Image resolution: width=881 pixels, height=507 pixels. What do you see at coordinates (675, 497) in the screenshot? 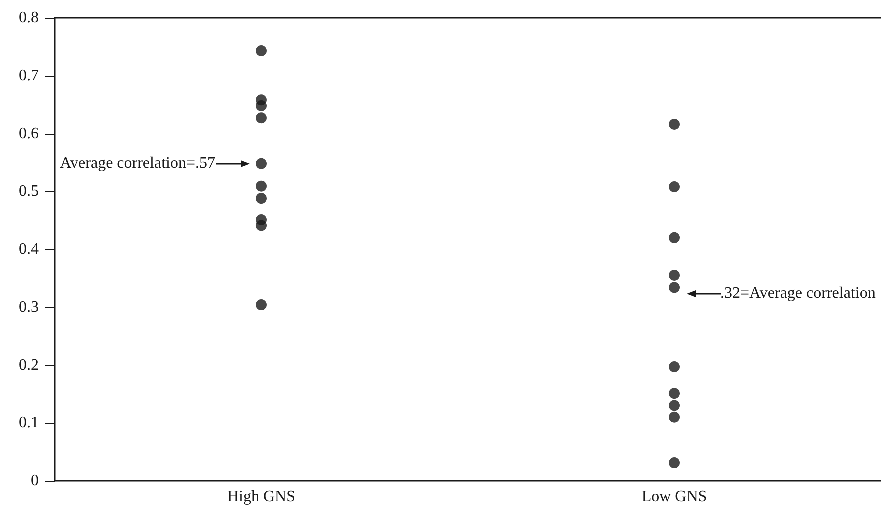
I see `x-tick-label: Low GNS` at bounding box center [675, 497].